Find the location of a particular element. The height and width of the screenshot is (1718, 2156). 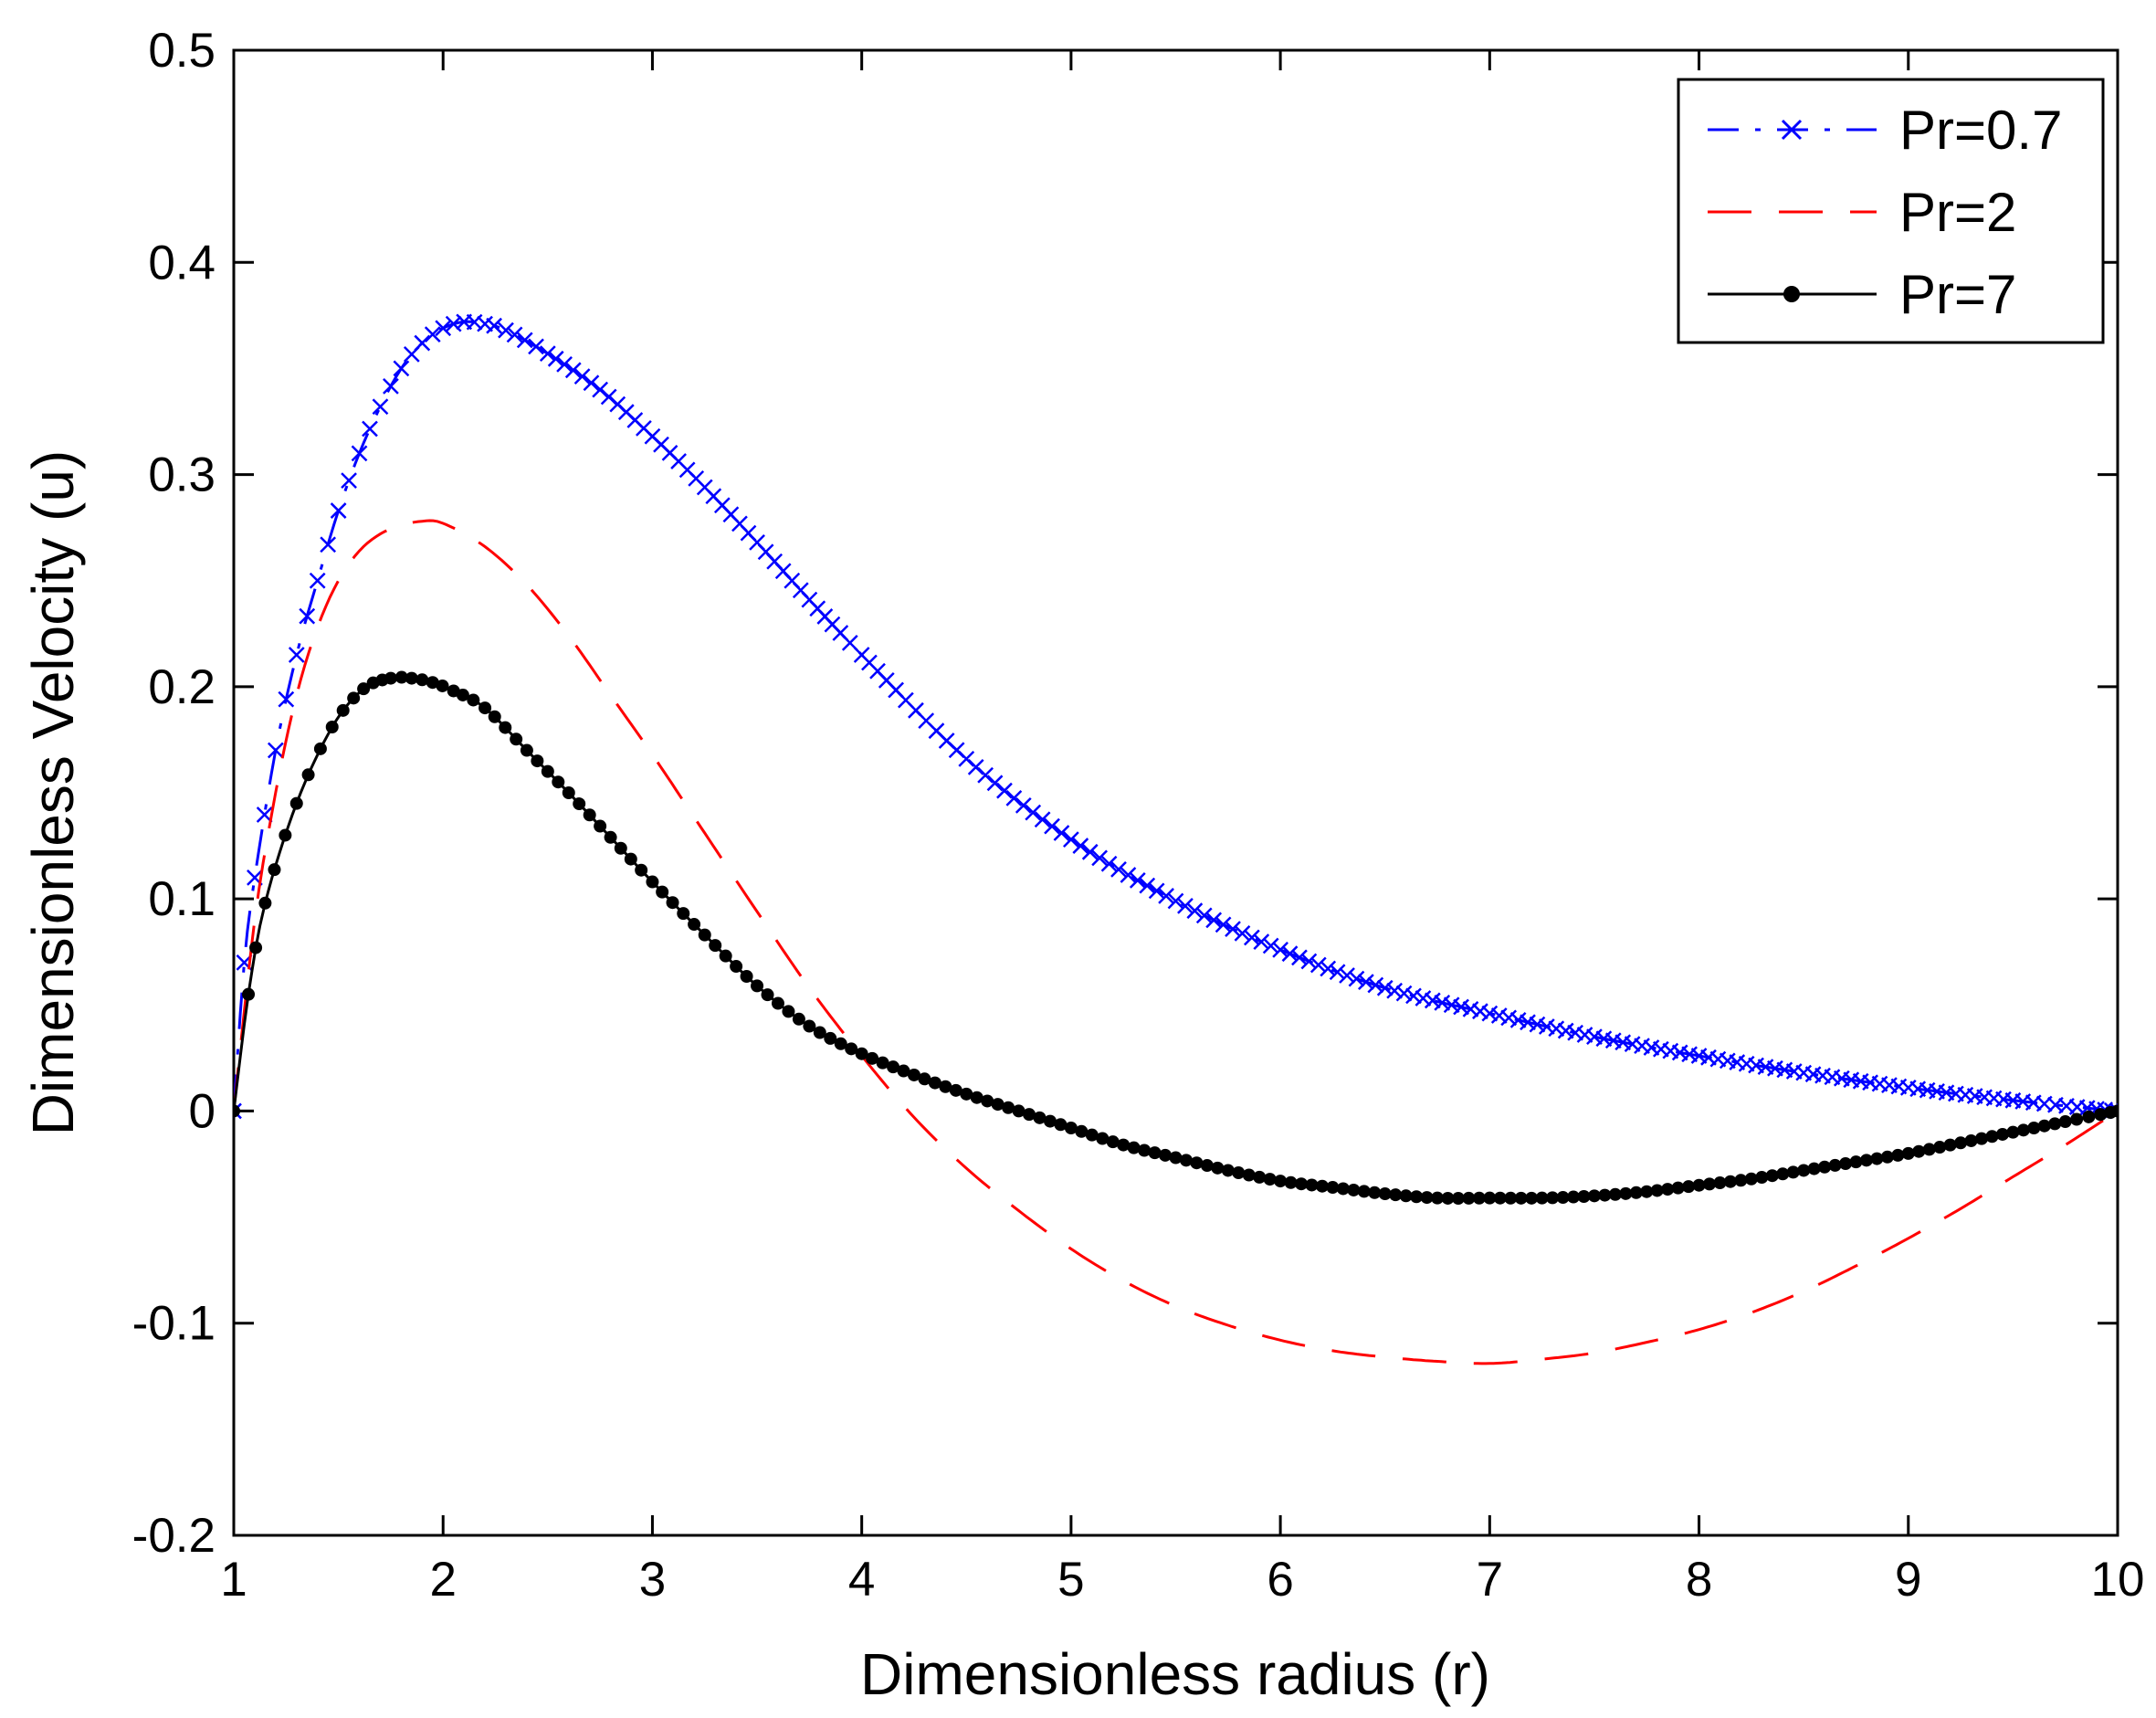

y-tick-label: 0.3 is located at coordinates (182, 475).